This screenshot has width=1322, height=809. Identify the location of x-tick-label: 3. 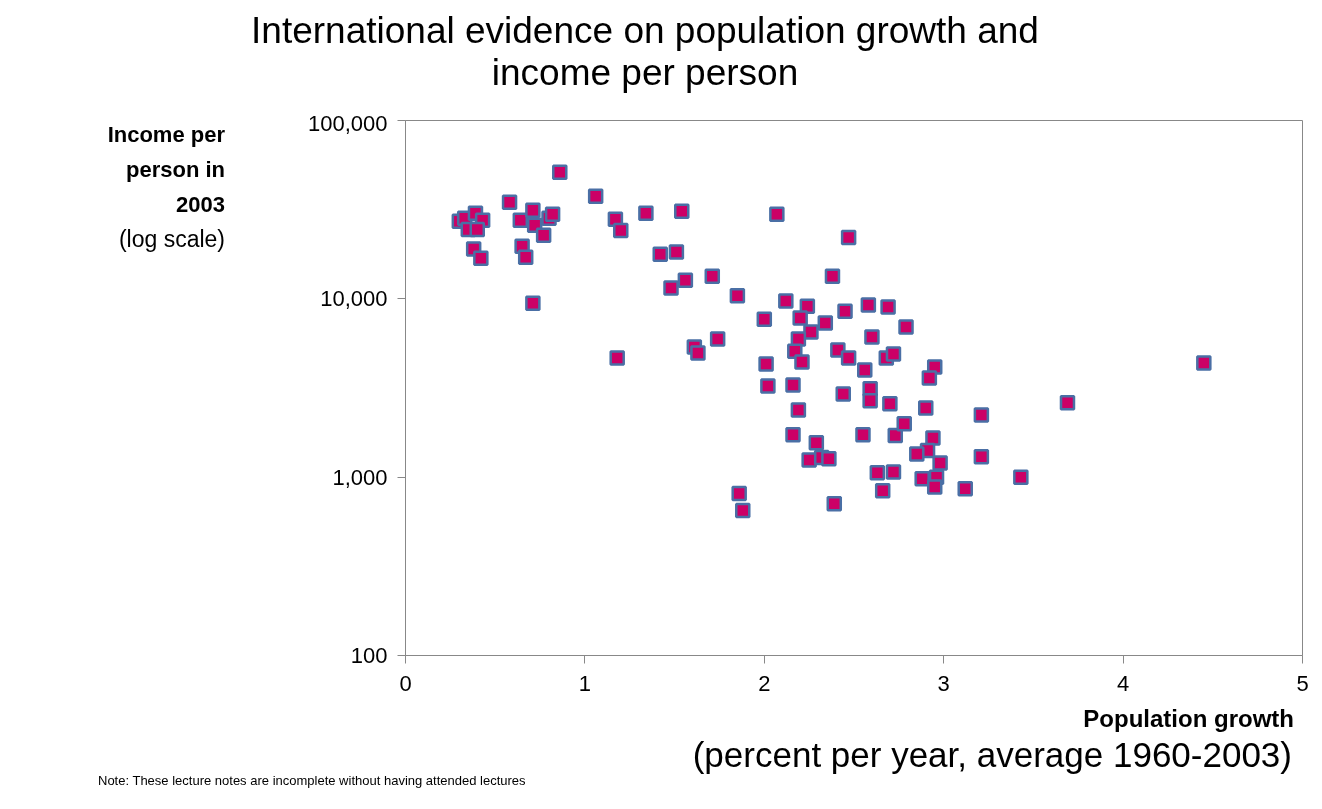
(943, 683).